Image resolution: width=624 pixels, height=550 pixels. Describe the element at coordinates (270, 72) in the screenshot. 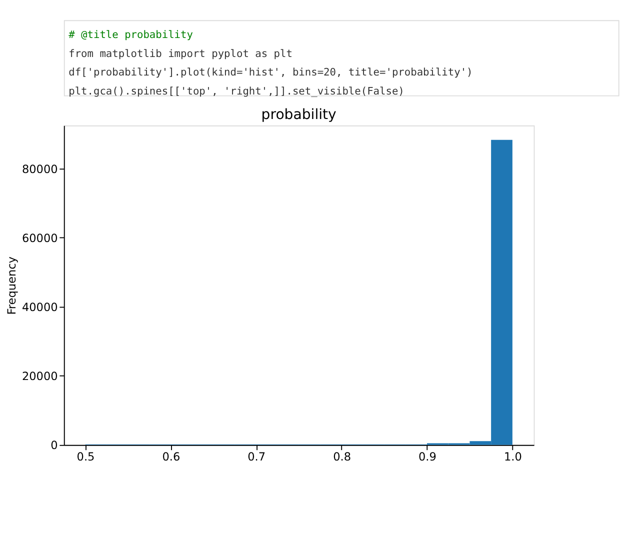

I see `text: df['probability'].plot(kind='hist', bins=20, title='probability')` at that location.